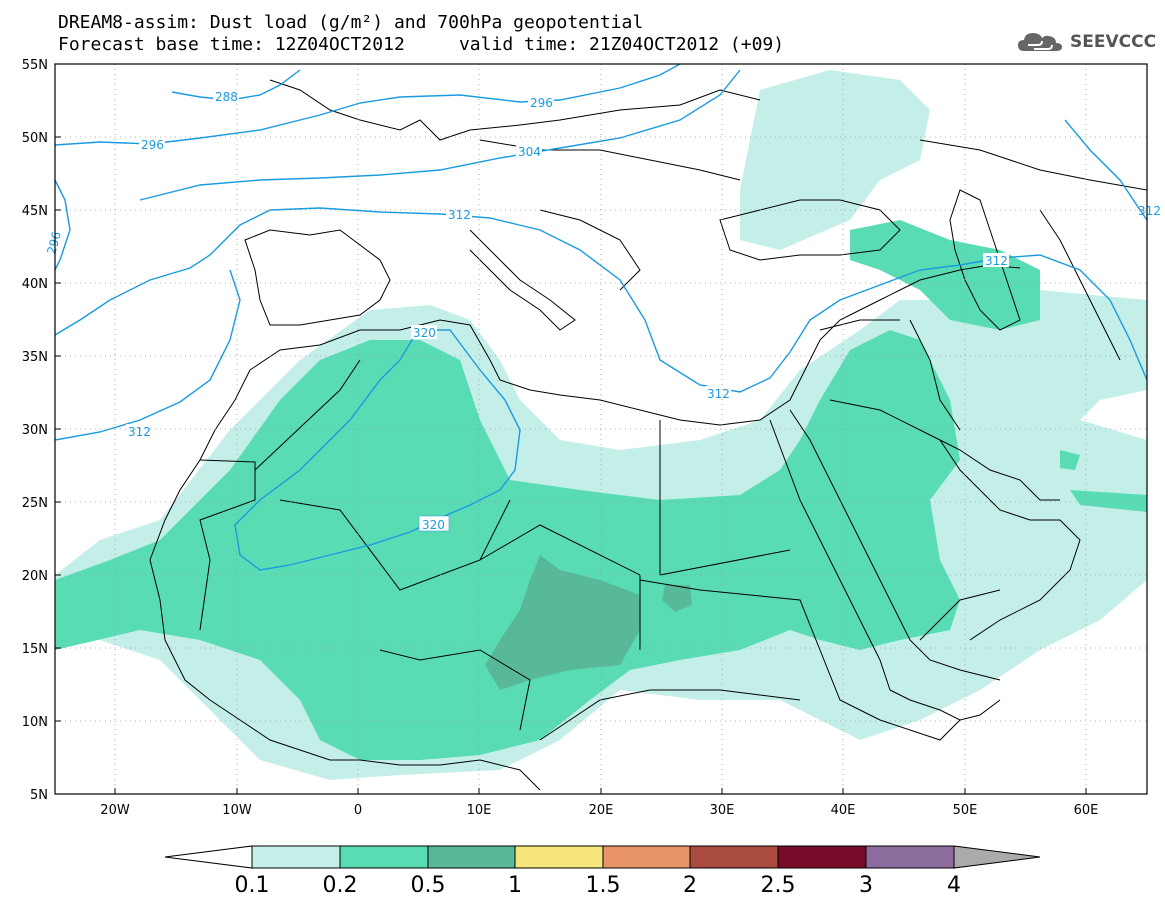 The width and height of the screenshot is (1165, 907). Describe the element at coordinates (395, 545) in the screenshot. I see `border-algeria-mali` at that location.